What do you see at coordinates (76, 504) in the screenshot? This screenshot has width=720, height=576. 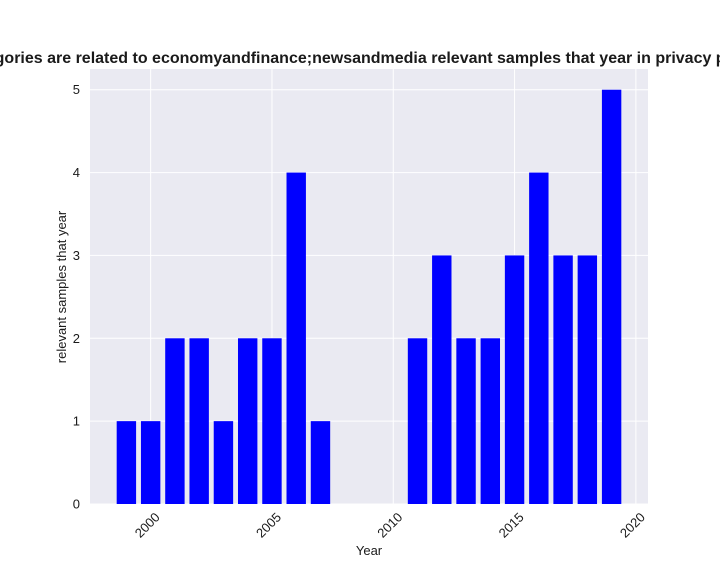 I see `y-tick-label: 0` at bounding box center [76, 504].